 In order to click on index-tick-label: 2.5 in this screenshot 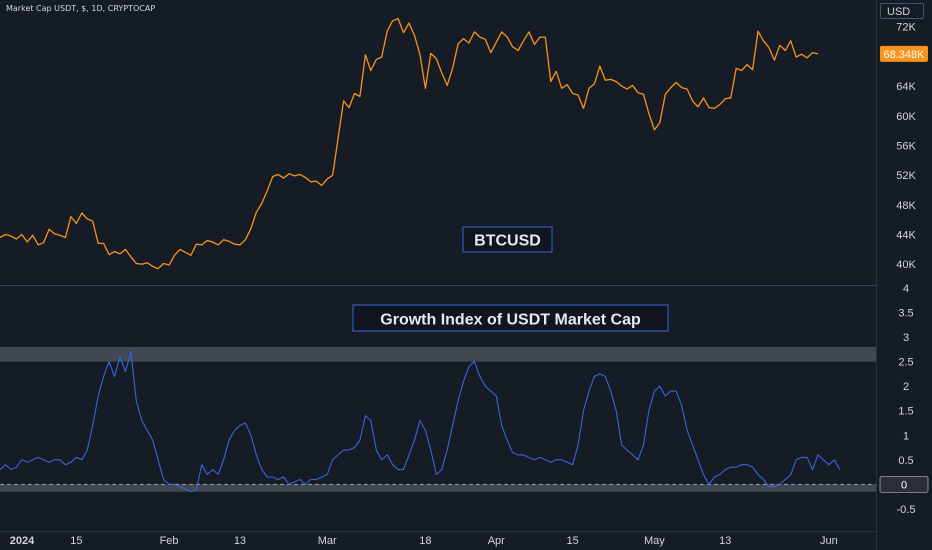, I will do `click(905, 363)`.